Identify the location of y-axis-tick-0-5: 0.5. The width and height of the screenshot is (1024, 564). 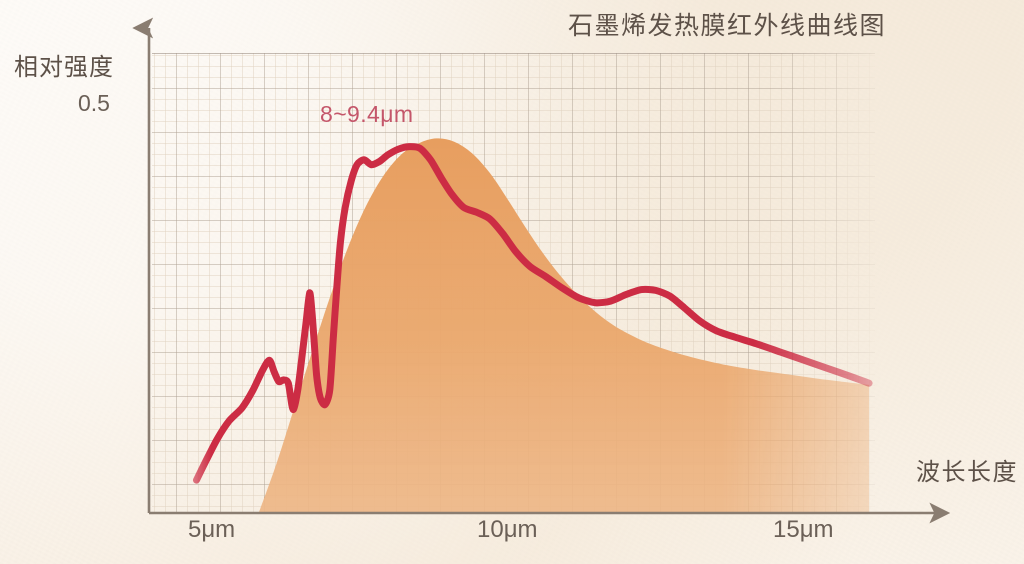
(94, 103).